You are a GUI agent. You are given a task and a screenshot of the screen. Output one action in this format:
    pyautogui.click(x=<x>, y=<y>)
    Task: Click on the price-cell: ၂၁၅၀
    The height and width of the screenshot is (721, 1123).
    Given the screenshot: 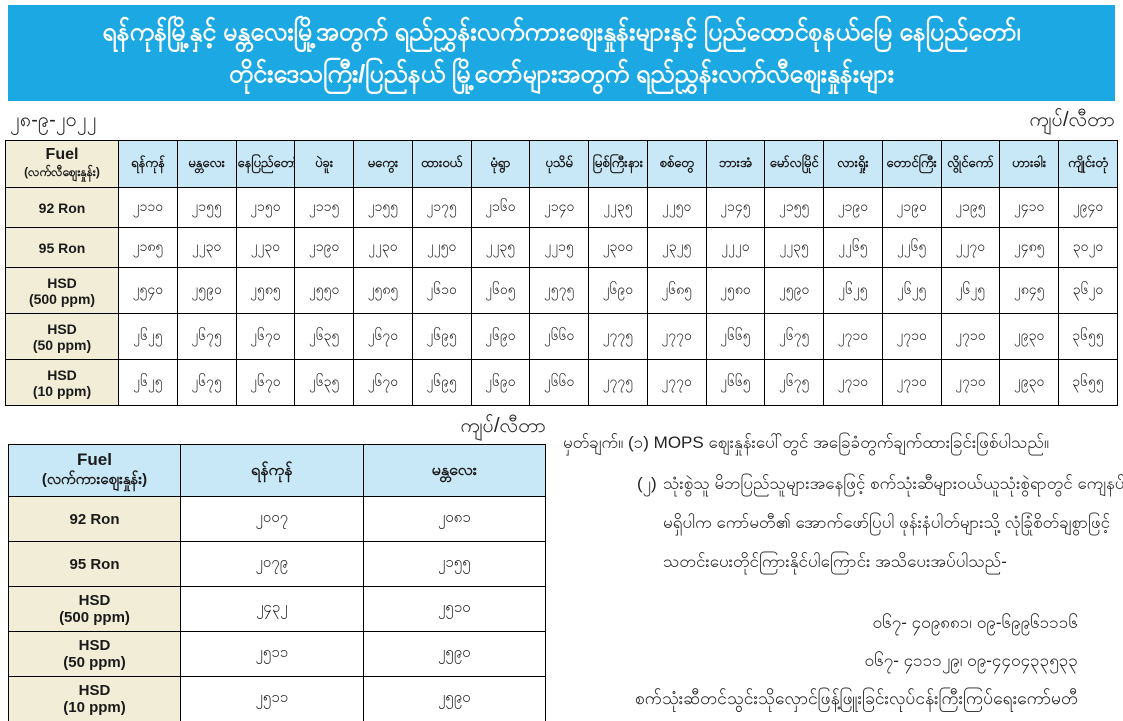 What is the action you would take?
    pyautogui.click(x=265, y=207)
    